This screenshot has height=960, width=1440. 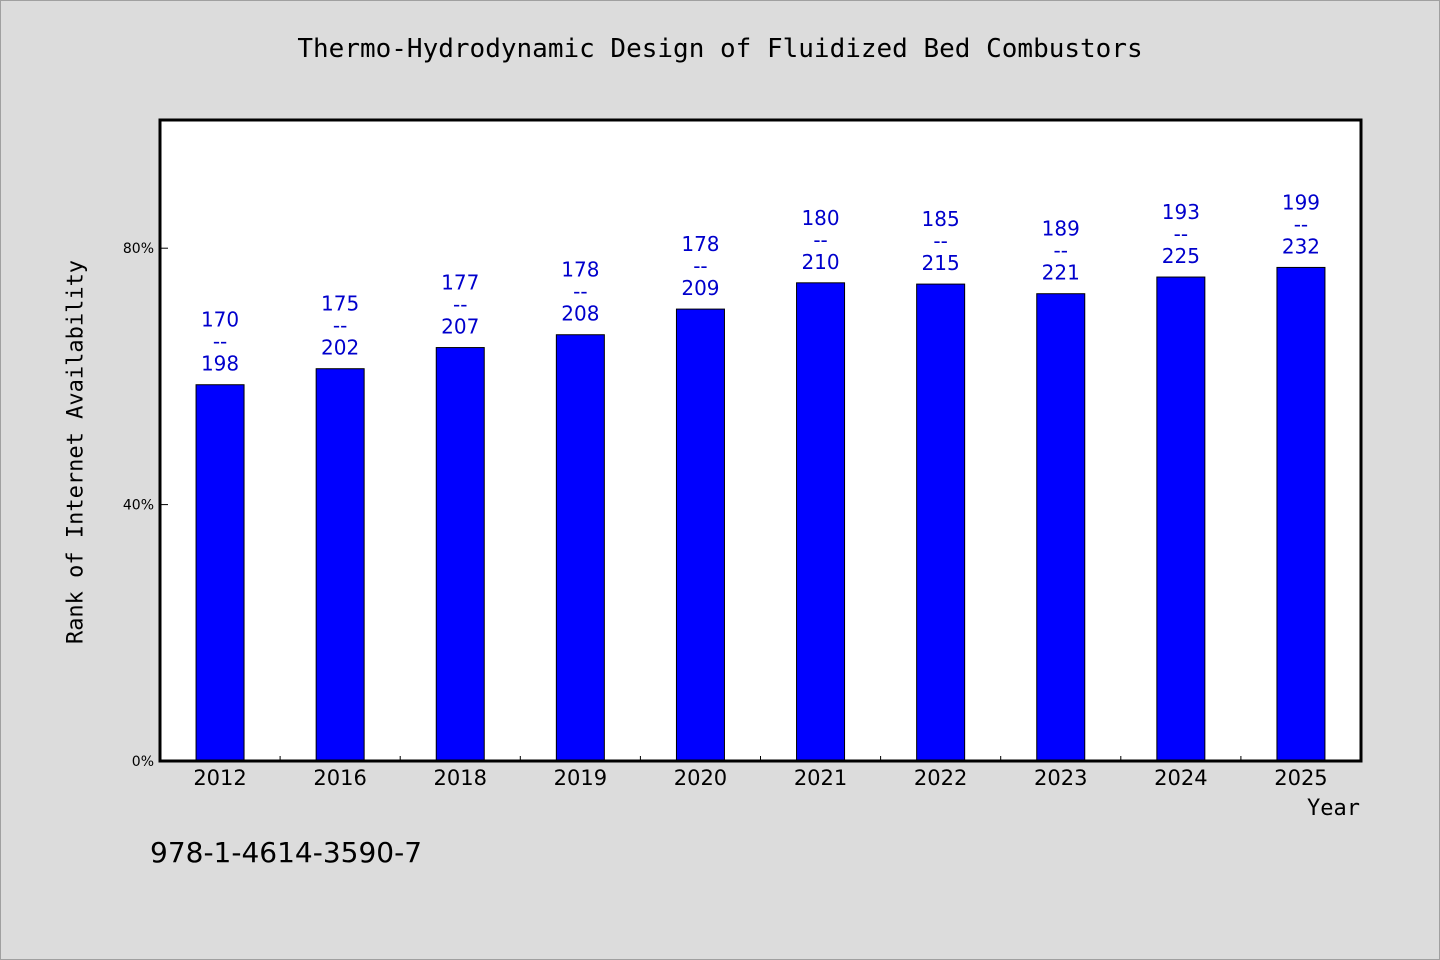 What do you see at coordinates (460, 554) in the screenshot?
I see `bar-2018` at bounding box center [460, 554].